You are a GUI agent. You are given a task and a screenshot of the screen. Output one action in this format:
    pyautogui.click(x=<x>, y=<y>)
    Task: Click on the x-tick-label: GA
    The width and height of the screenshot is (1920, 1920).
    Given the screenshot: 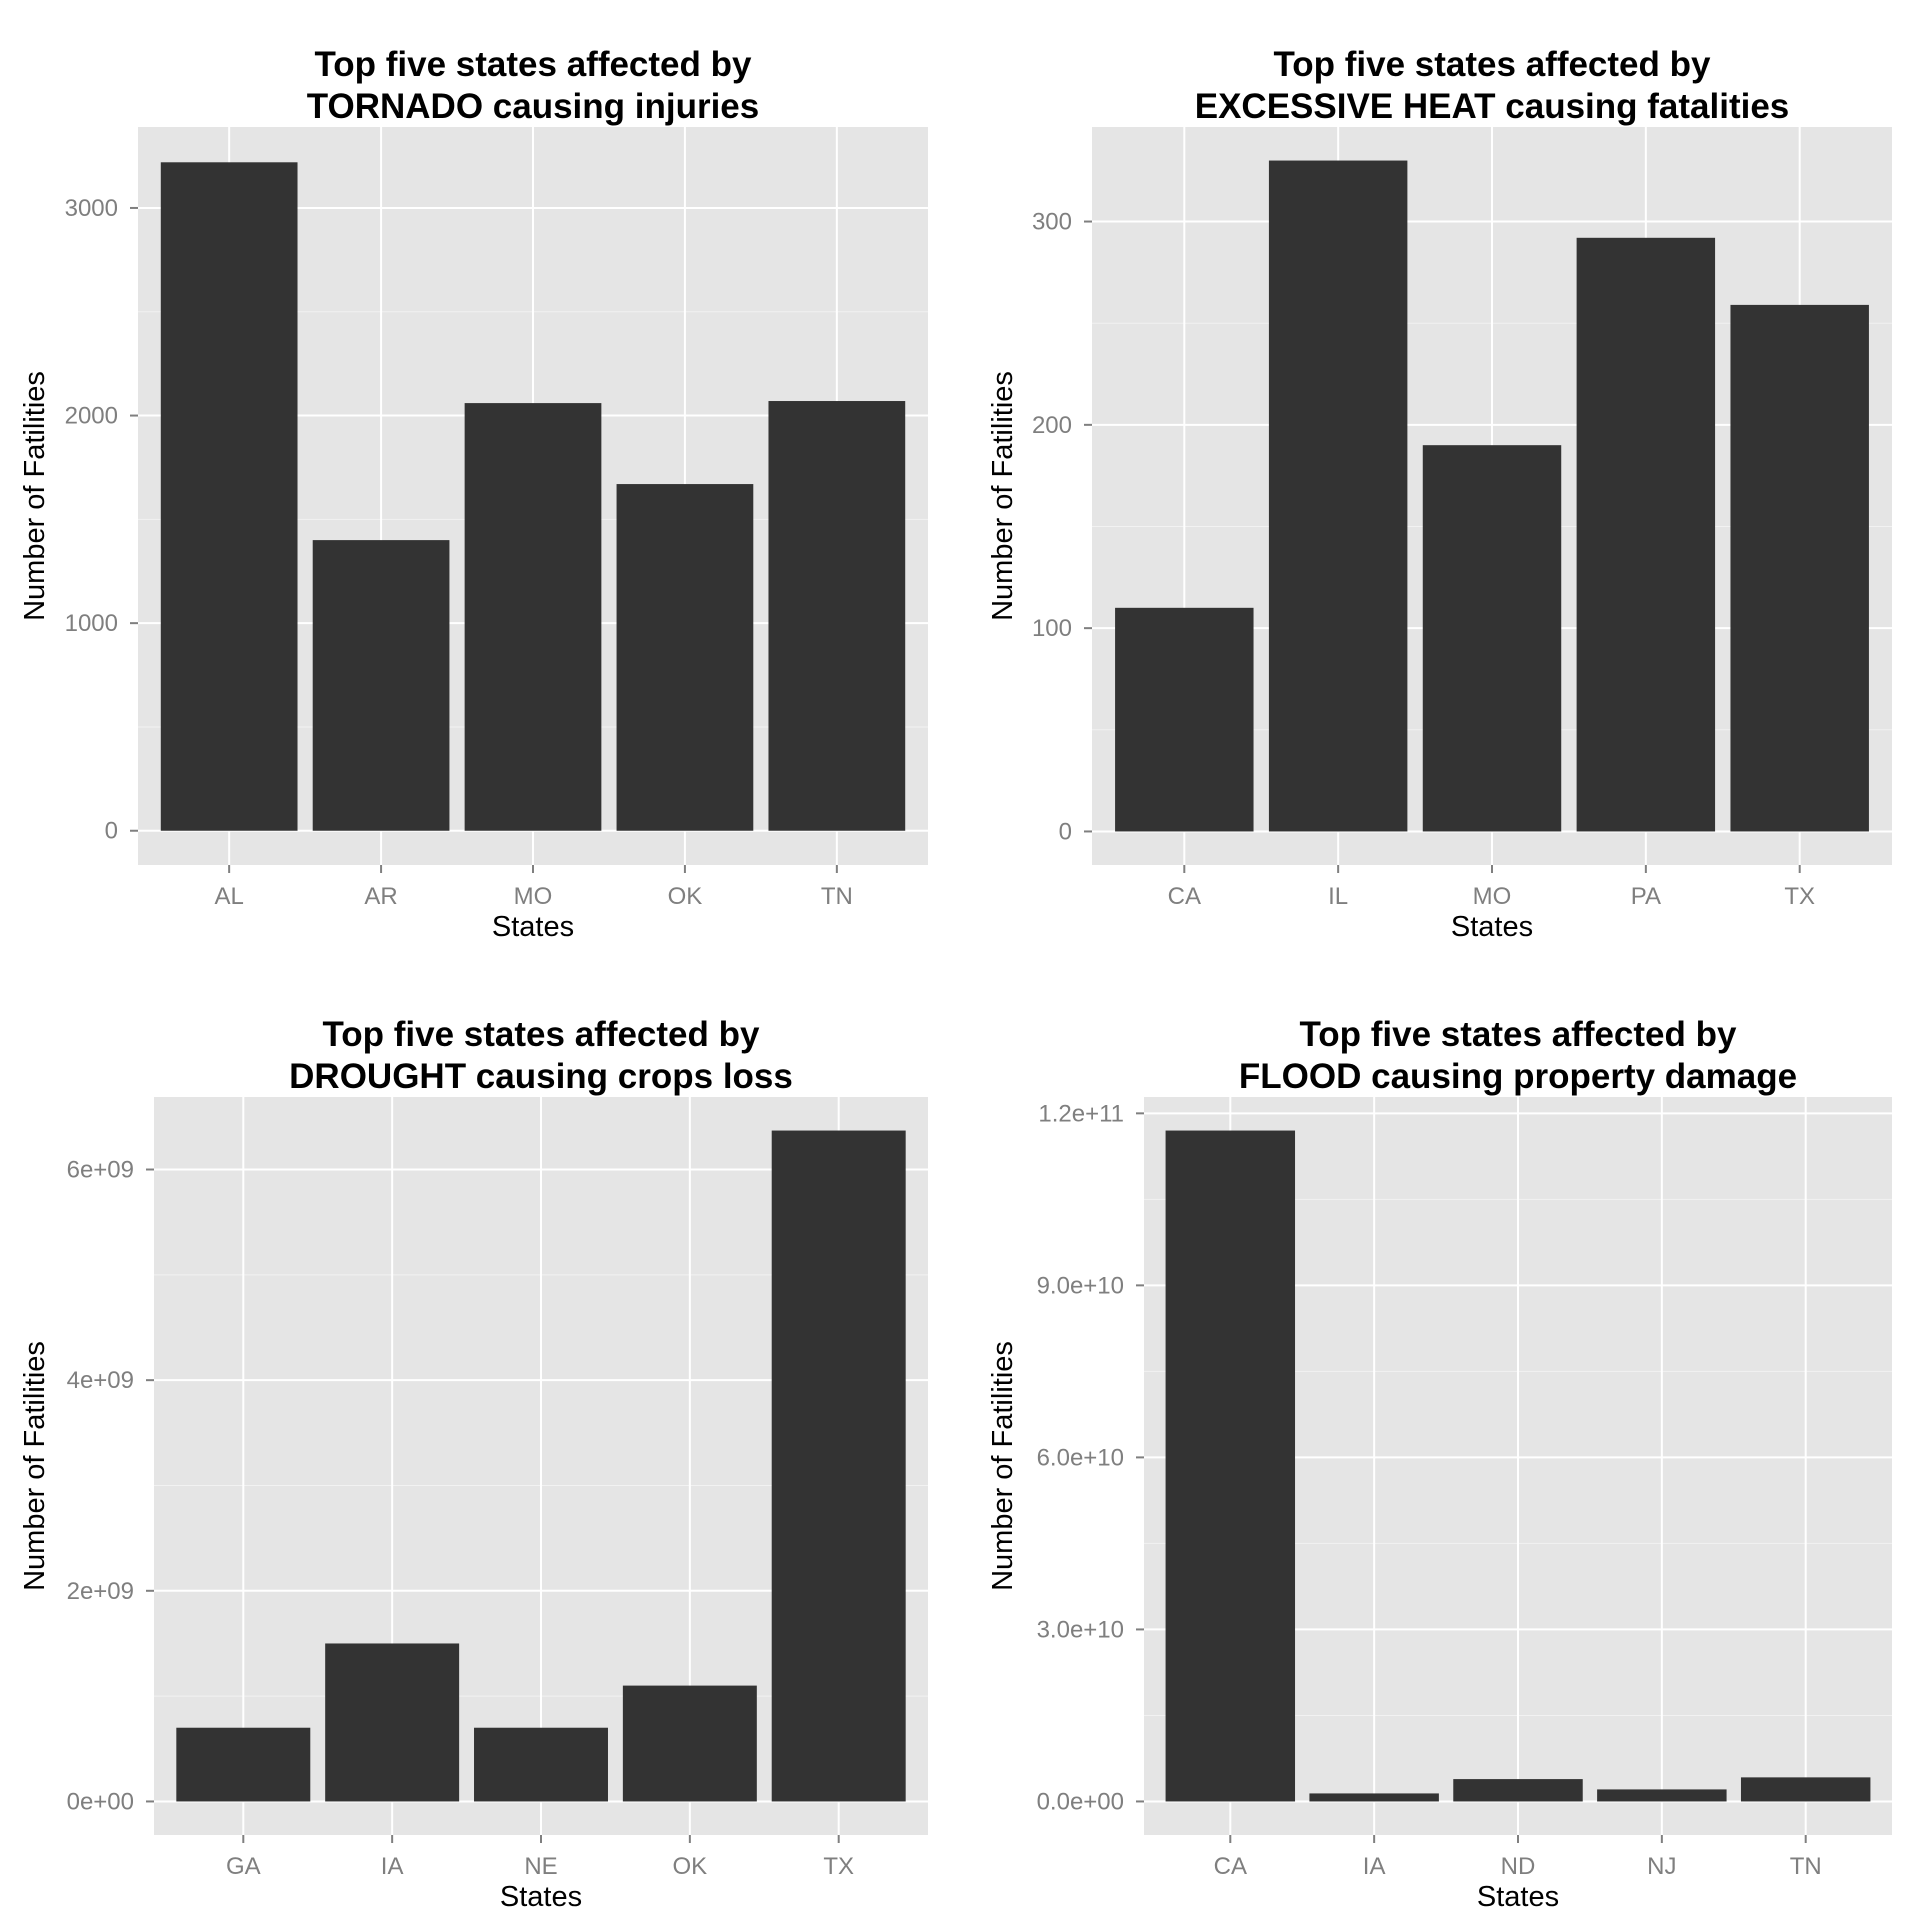 What is the action you would take?
    pyautogui.click(x=243, y=1866)
    